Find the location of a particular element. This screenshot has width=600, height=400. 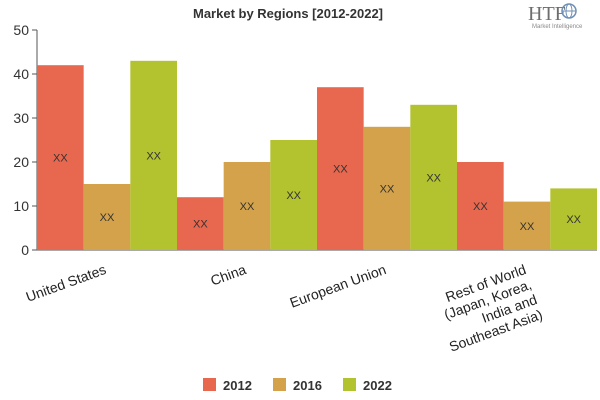

legend-label-2016: 2016 is located at coordinates (307, 385).